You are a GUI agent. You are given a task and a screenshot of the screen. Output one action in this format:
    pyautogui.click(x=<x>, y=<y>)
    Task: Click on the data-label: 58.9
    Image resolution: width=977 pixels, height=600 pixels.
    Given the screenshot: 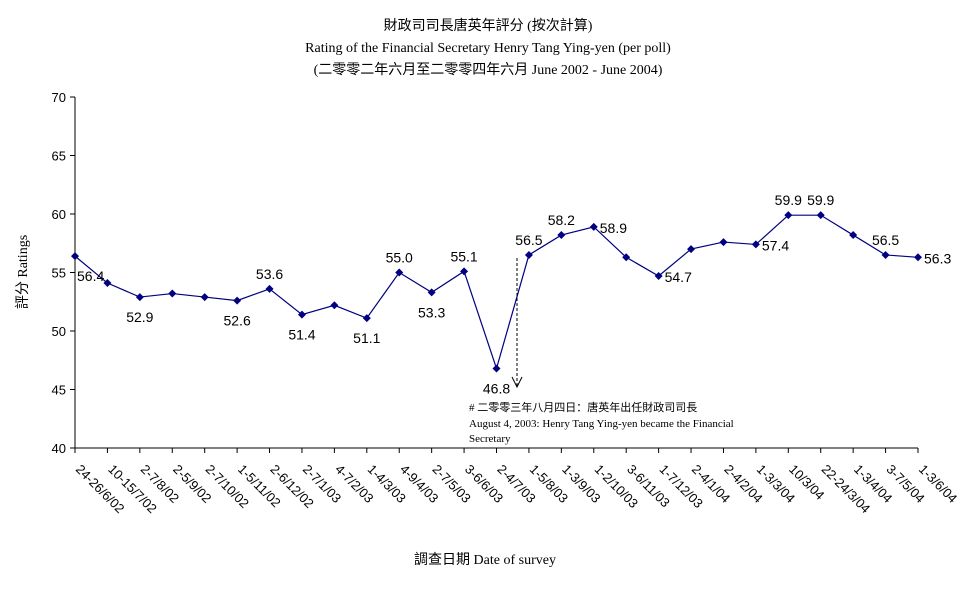 What is the action you would take?
    pyautogui.click(x=613, y=228)
    